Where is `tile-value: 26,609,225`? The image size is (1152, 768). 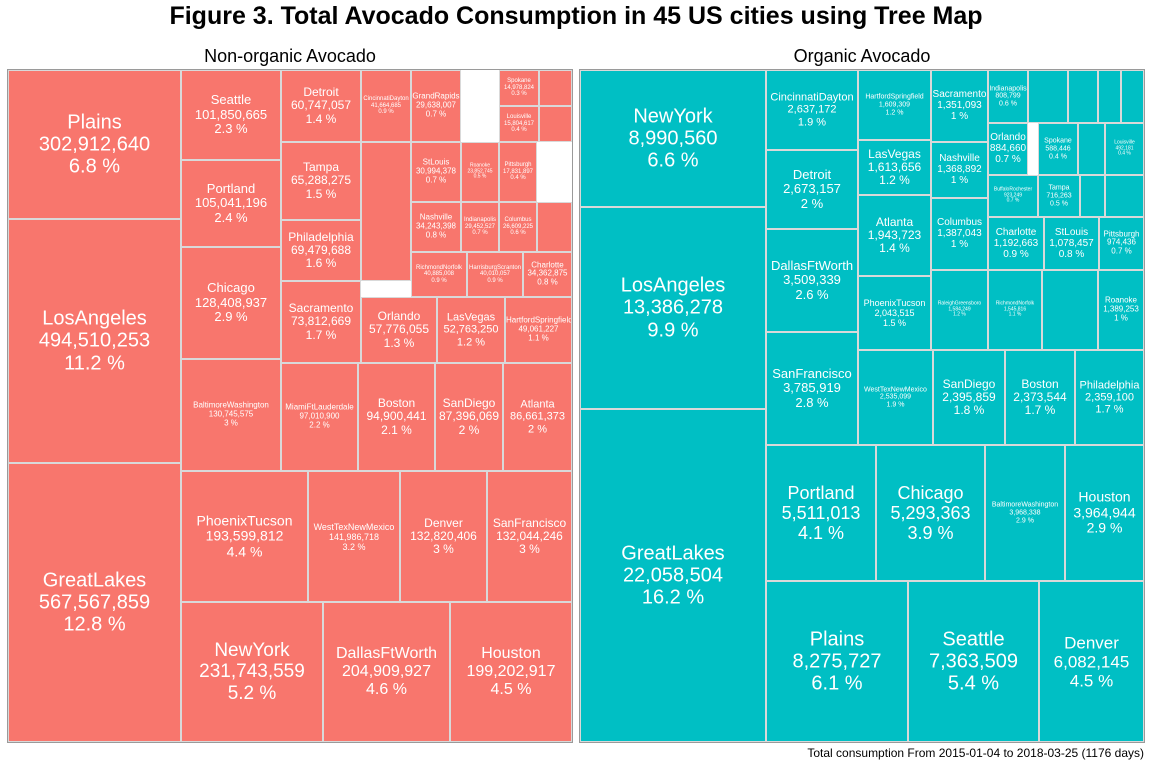
tile-value: 26,609,225 is located at coordinates (518, 226).